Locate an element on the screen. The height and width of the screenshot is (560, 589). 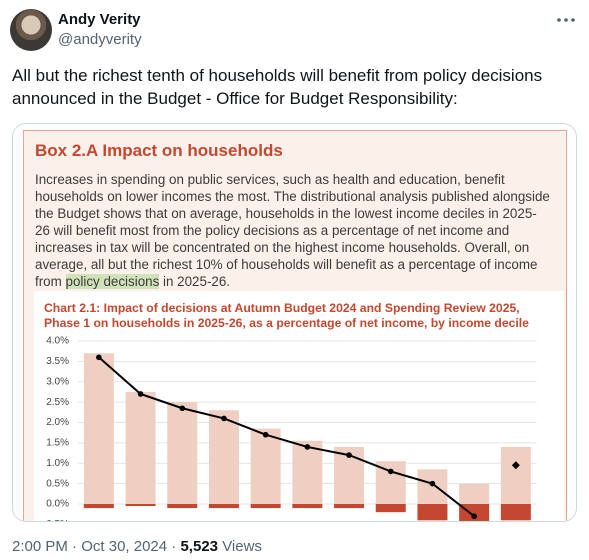
y-tick-label: 3.0% is located at coordinates (57, 381).